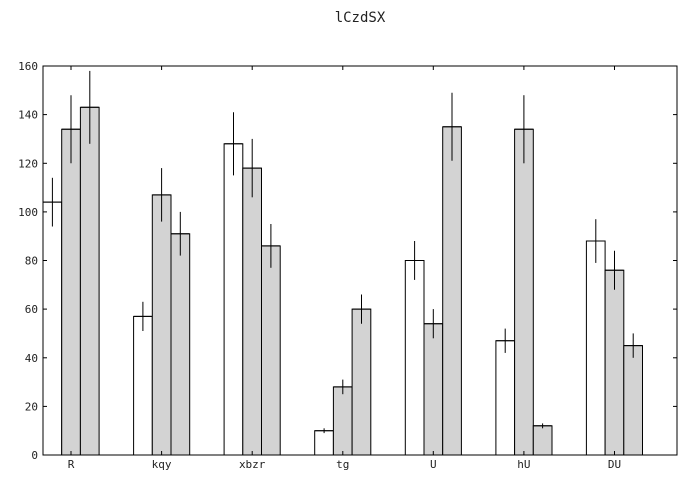  What do you see at coordinates (271, 350) in the screenshot?
I see `bar-xbzr-s3` at bounding box center [271, 350].